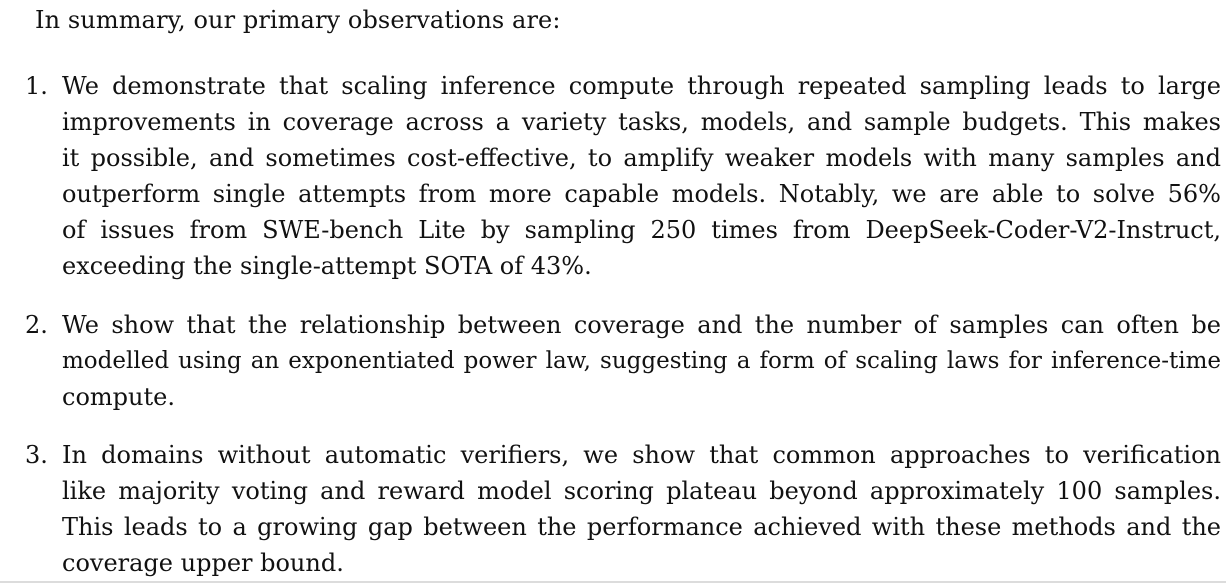 This screenshot has height=583, width=1226. What do you see at coordinates (613, 582) in the screenshot?
I see `bottom-divider` at bounding box center [613, 582].